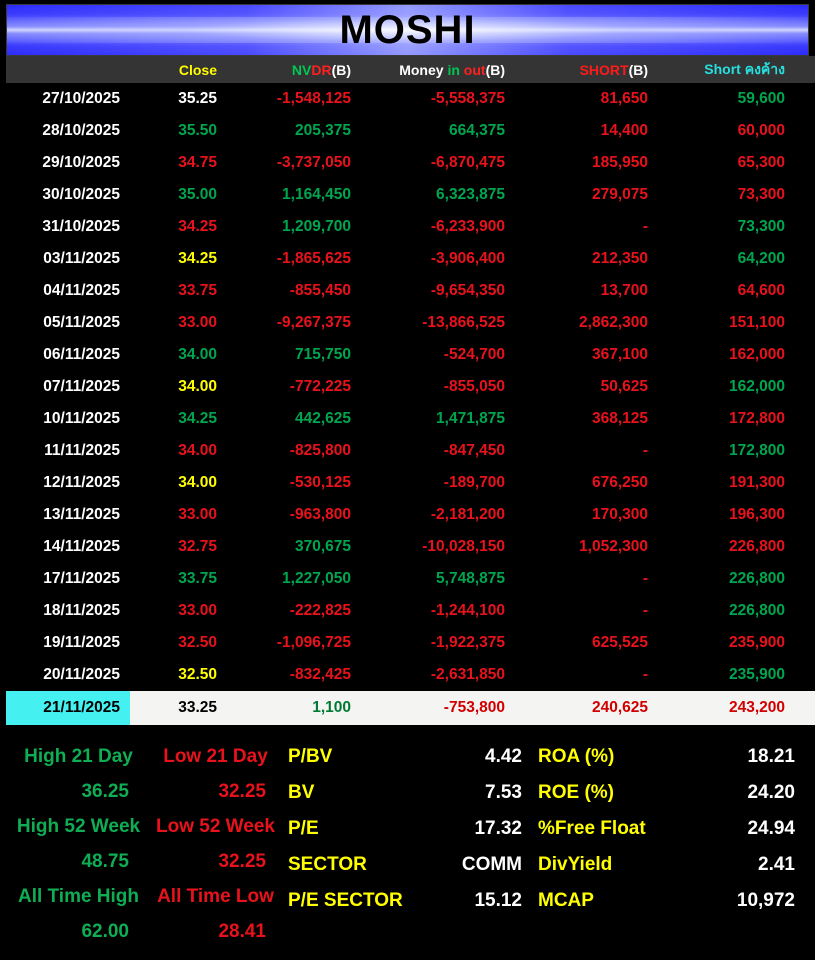 The width and height of the screenshot is (815, 960). Describe the element at coordinates (294, 547) in the screenshot. I see `cell-nvdr: 370,675` at that location.